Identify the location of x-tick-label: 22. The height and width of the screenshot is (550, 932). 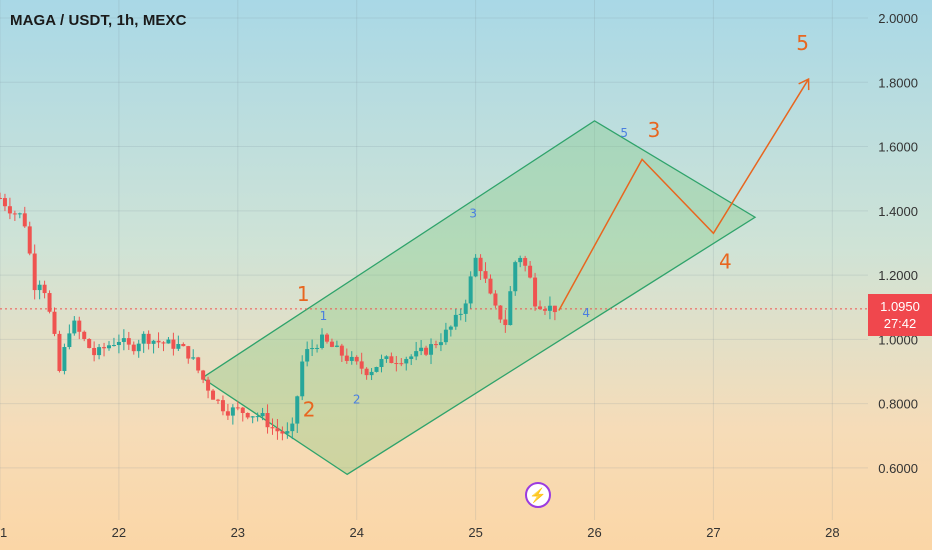
(119, 532).